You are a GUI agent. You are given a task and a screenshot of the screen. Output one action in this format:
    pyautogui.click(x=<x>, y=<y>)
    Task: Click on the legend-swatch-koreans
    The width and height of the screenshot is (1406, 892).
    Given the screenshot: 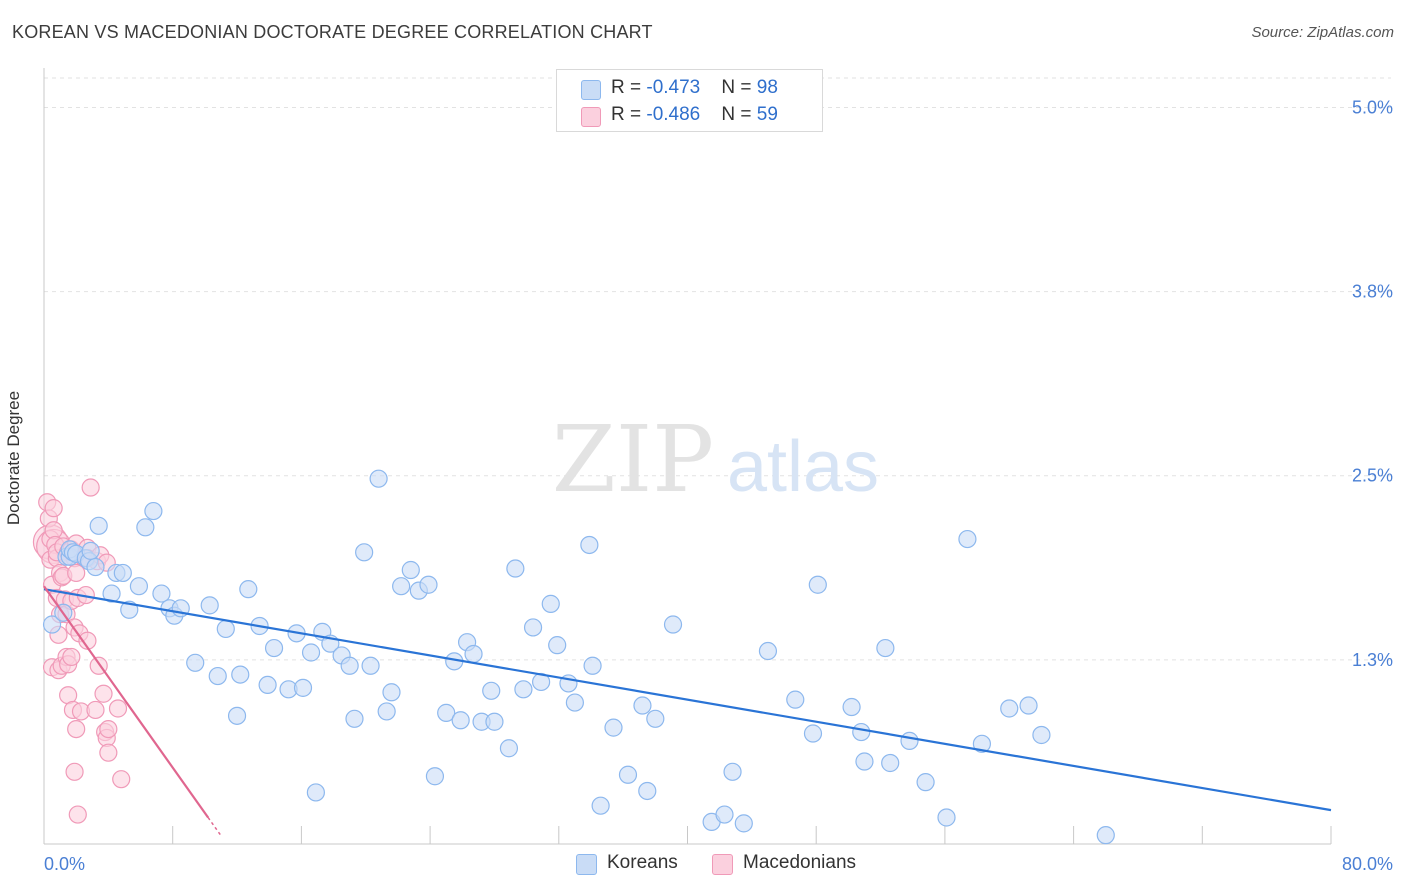 What is the action you would take?
    pyautogui.click(x=591, y=90)
    